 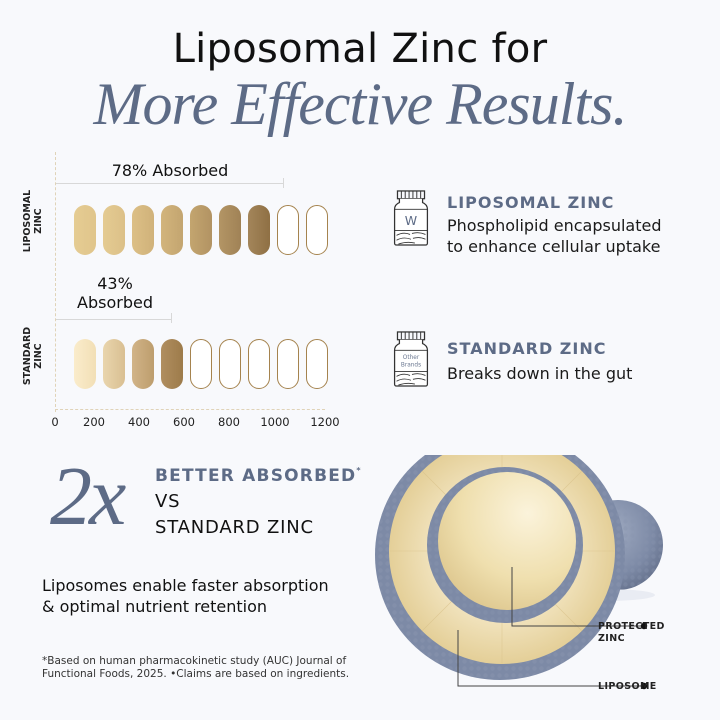 I want to click on standard-zinc-label: STANDARD ZINC, so click(x=234, y=527).